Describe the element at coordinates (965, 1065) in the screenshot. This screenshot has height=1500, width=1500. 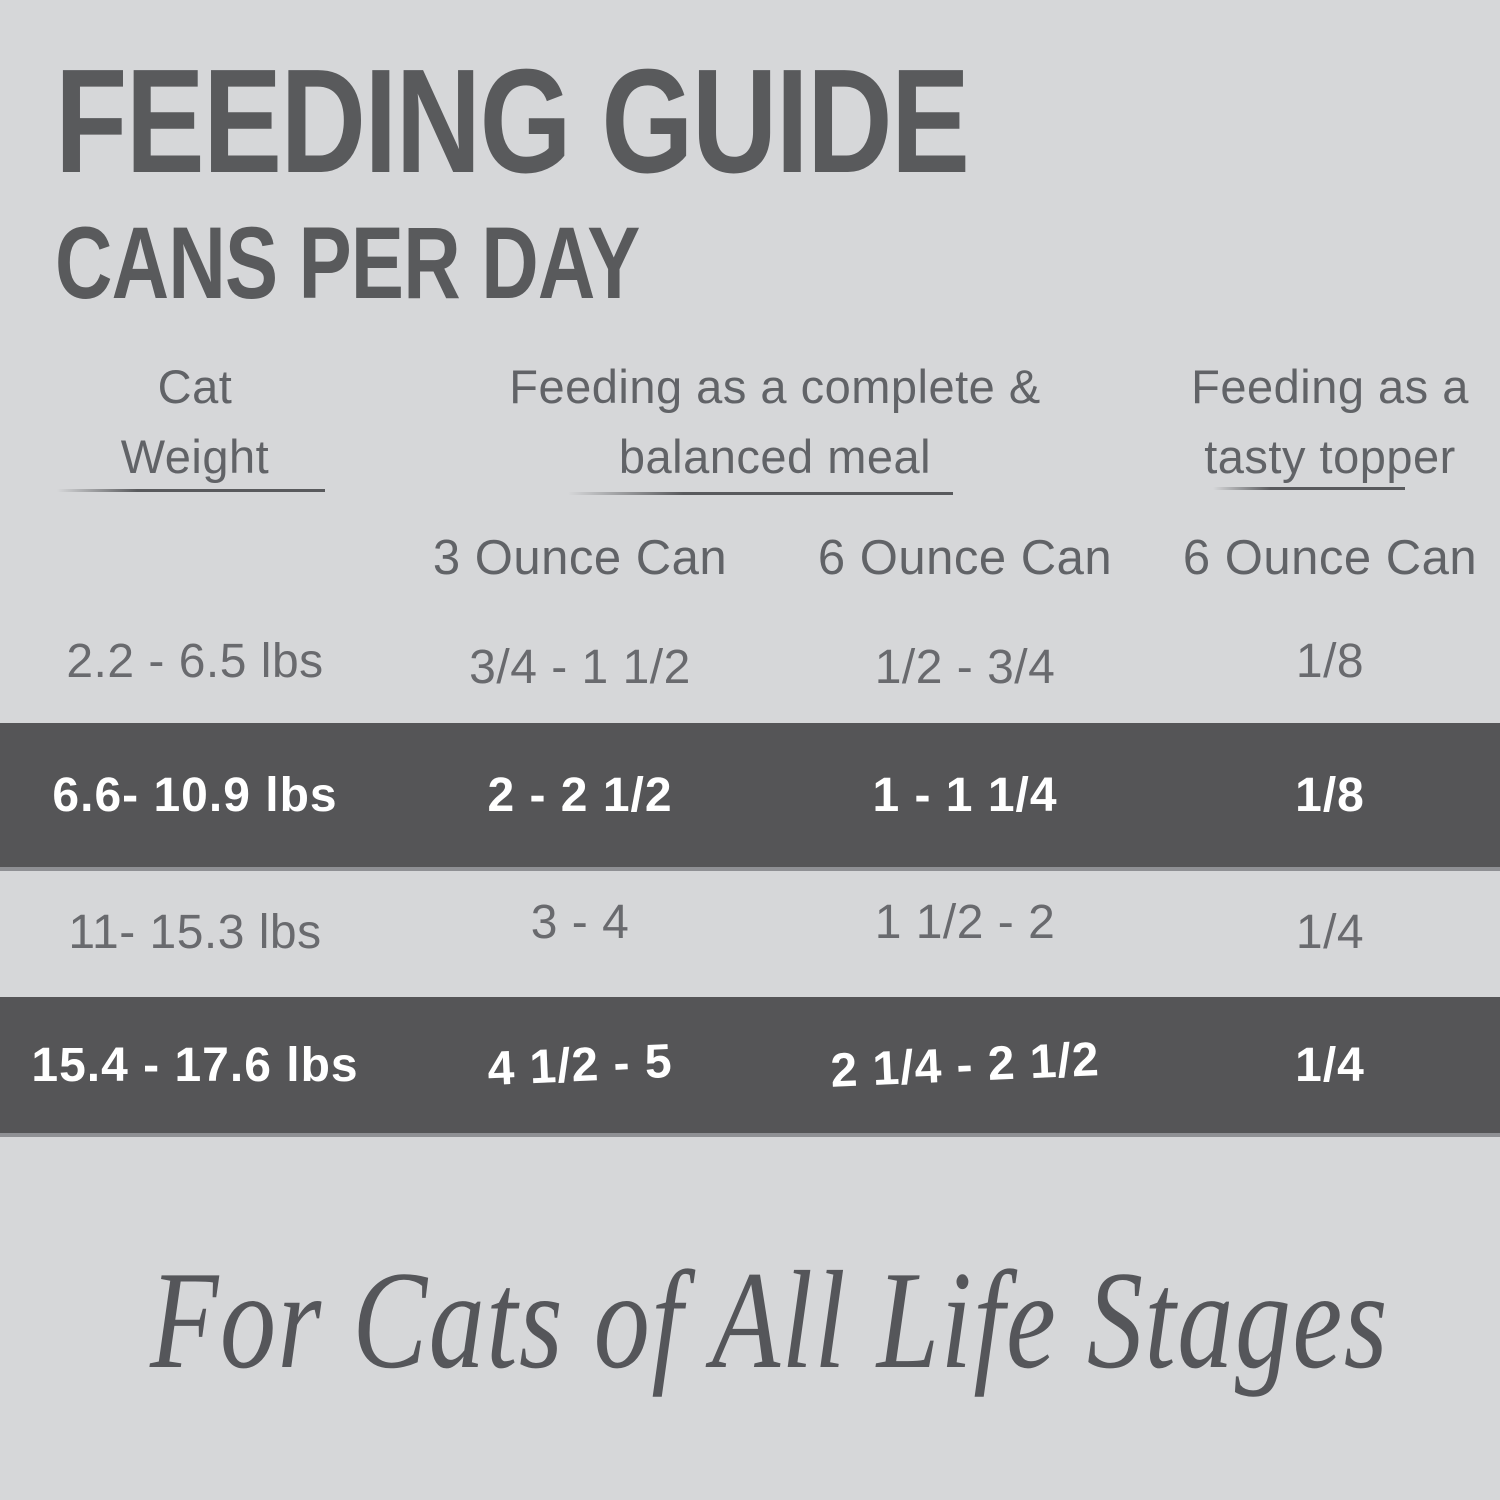
I see `cell-6oz-amount: 2 1/4 - 2 1/2` at that location.